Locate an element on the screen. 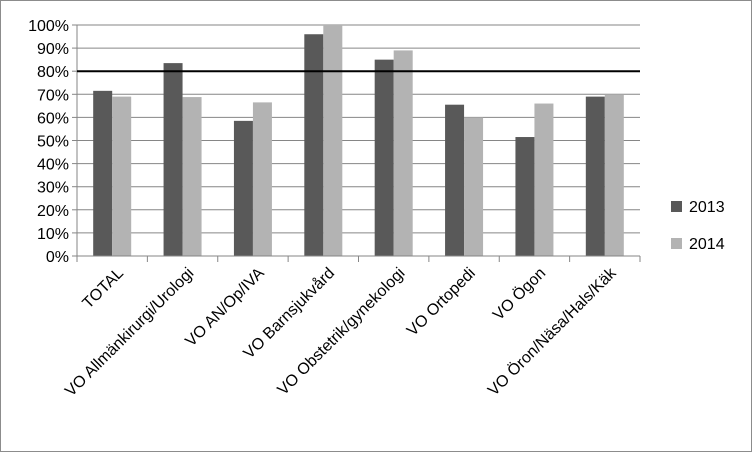  y-tick-label: 0% is located at coordinates (57, 257).